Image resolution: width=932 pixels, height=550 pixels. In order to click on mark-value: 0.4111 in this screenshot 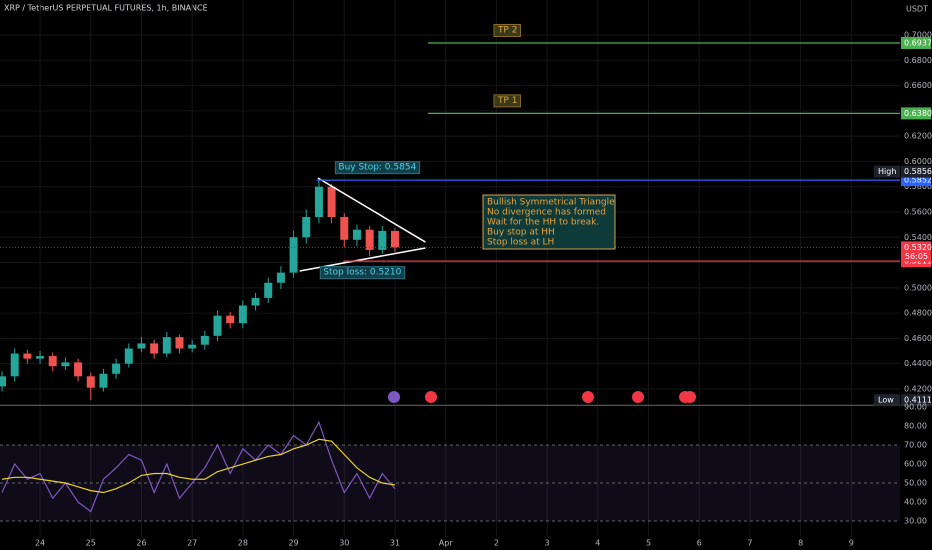, I will do `click(918, 400)`.